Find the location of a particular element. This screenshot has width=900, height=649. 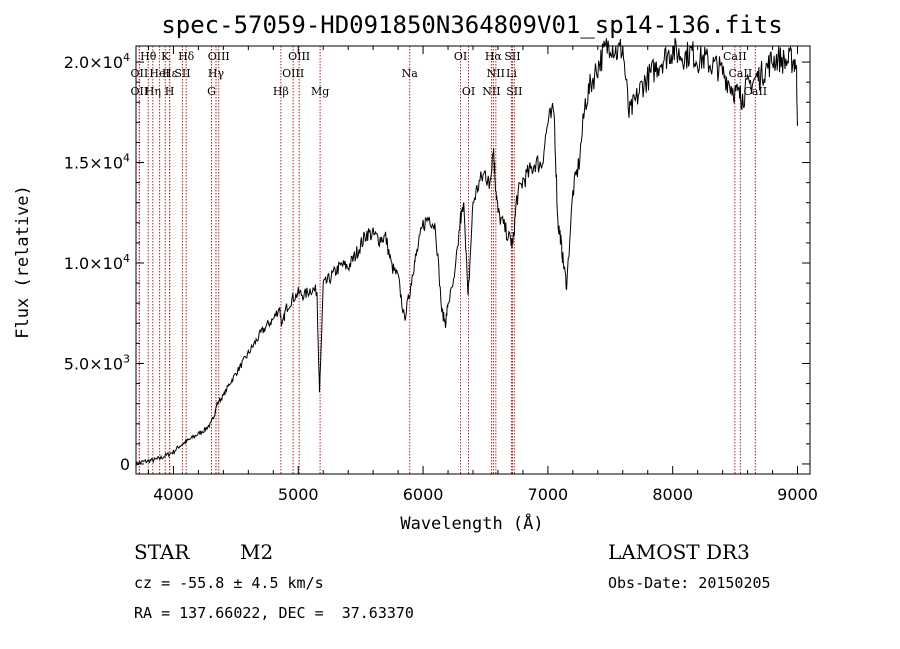

emission-line-label: G is located at coordinates (211, 91).